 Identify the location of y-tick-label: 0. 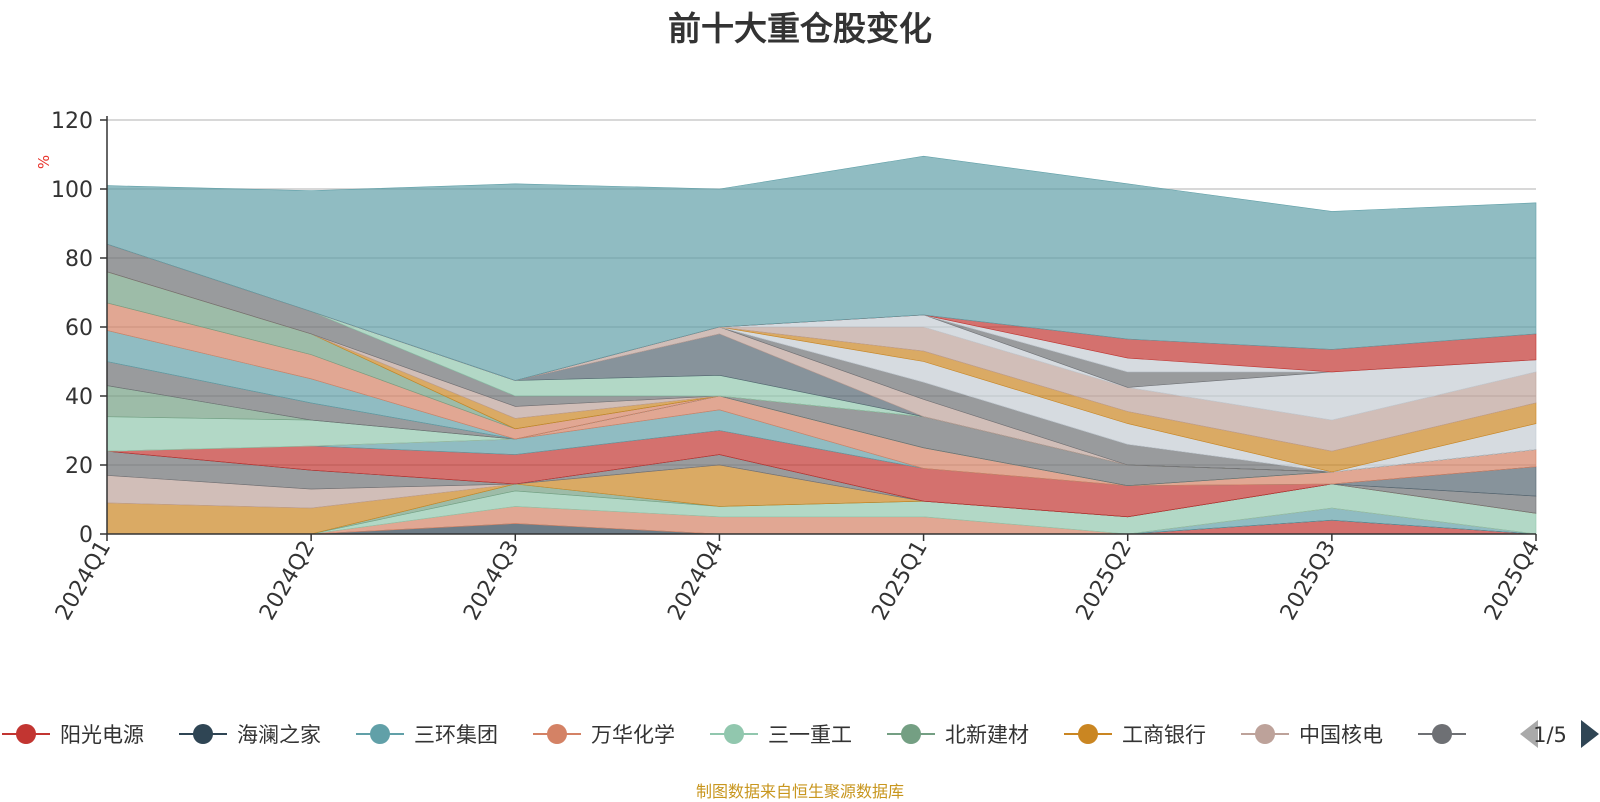
(86, 535).